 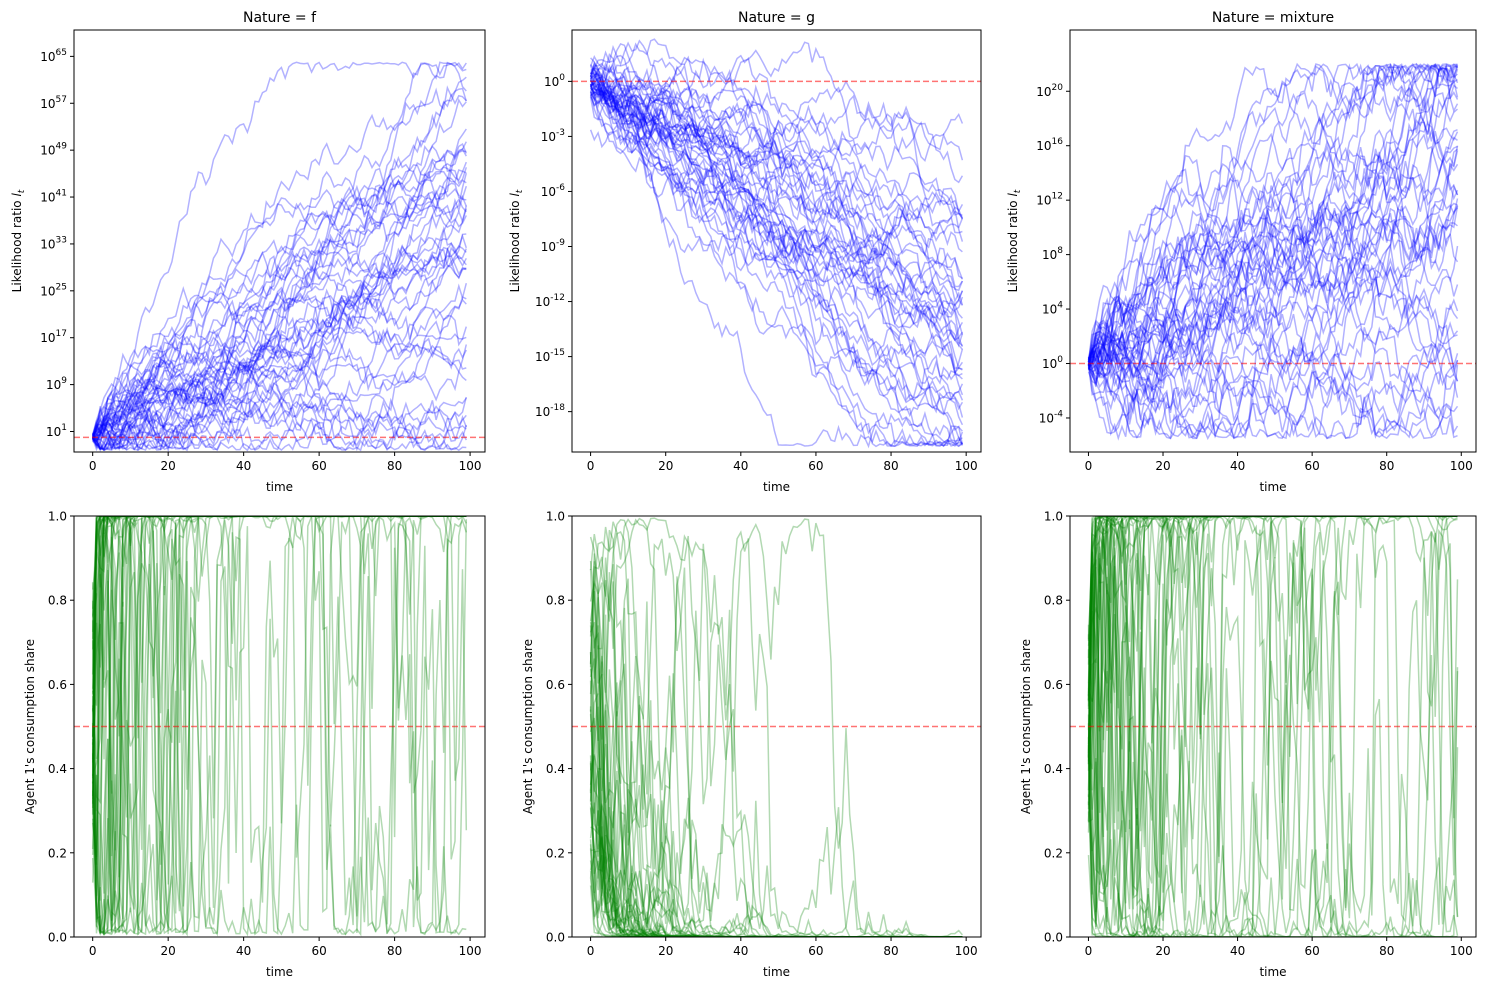 What do you see at coordinates (280, 18) in the screenshot?
I see `subplot-title: Nature = f` at bounding box center [280, 18].